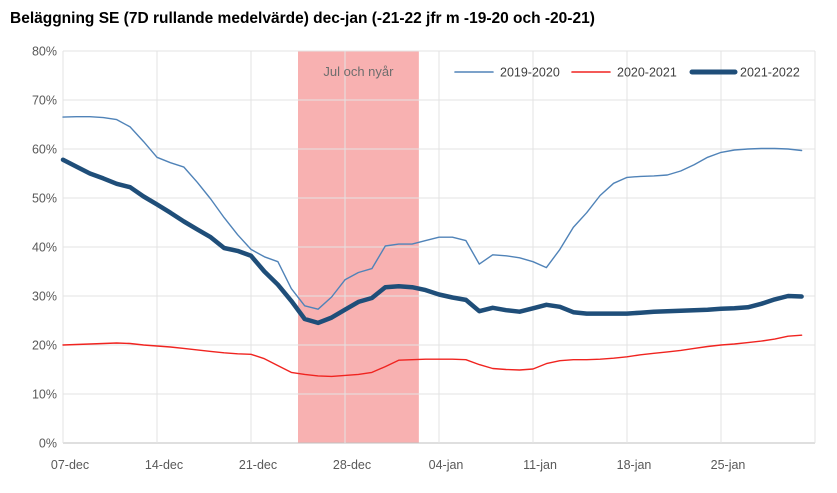  Describe the element at coordinates (48, 444) in the screenshot. I see `y-axis-tick-label: 0%` at that location.